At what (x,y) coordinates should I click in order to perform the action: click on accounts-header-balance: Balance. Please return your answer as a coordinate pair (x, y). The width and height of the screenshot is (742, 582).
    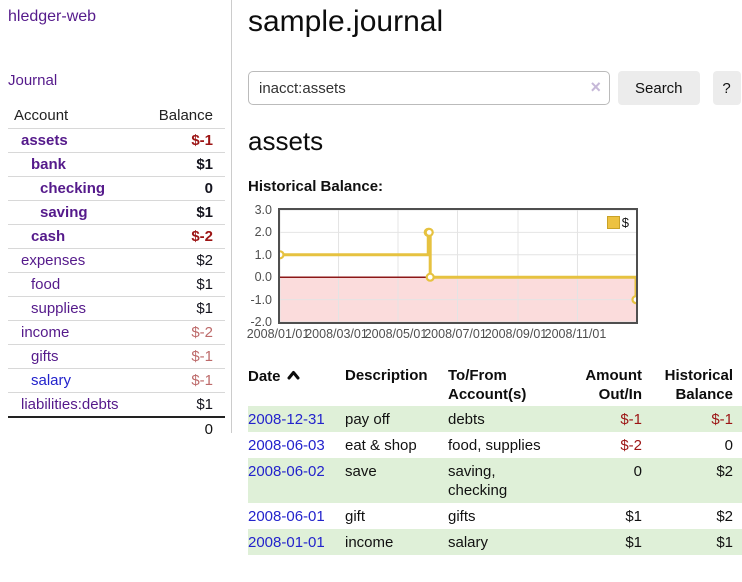
    Looking at the image, I should click on (185, 115).